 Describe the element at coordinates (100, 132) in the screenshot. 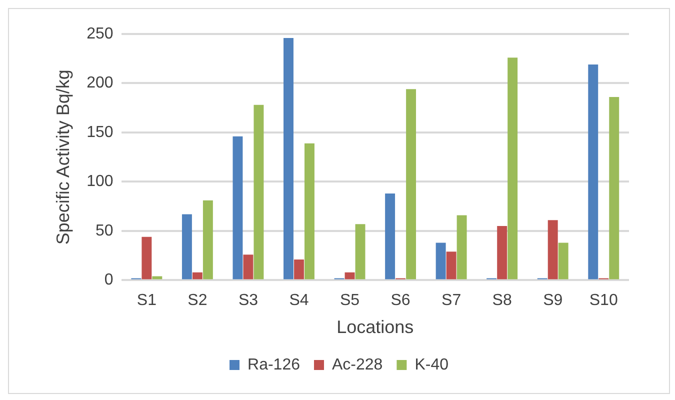

I see `y-tick-label: 150` at that location.